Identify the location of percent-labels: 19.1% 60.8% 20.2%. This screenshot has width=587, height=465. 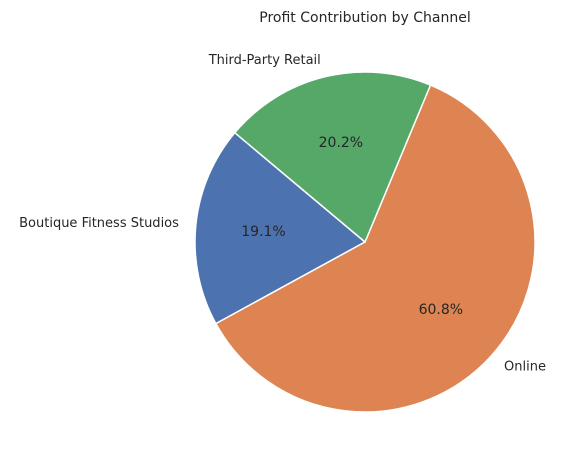
(352, 226).